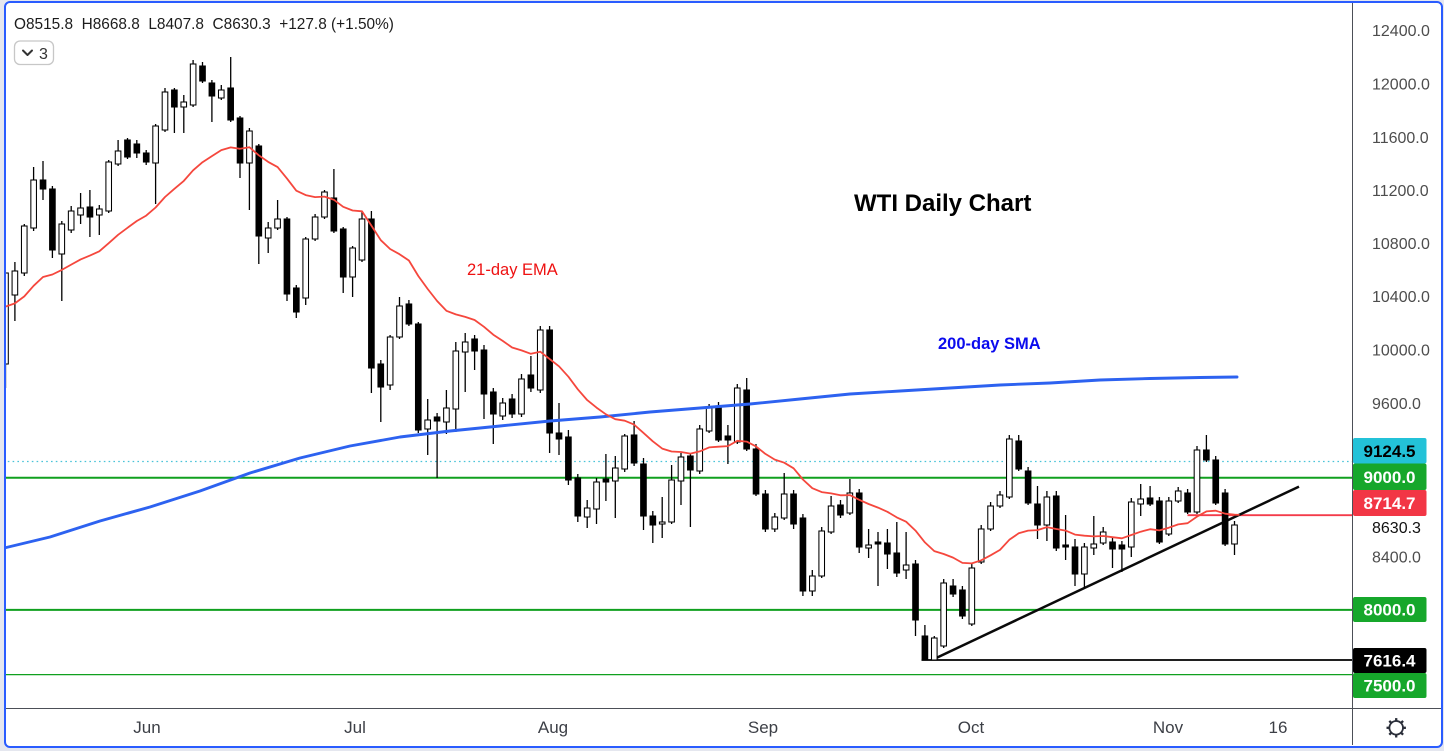 This screenshot has width=1444, height=751. What do you see at coordinates (763, 727) in the screenshot?
I see `svg-text: Sep` at bounding box center [763, 727].